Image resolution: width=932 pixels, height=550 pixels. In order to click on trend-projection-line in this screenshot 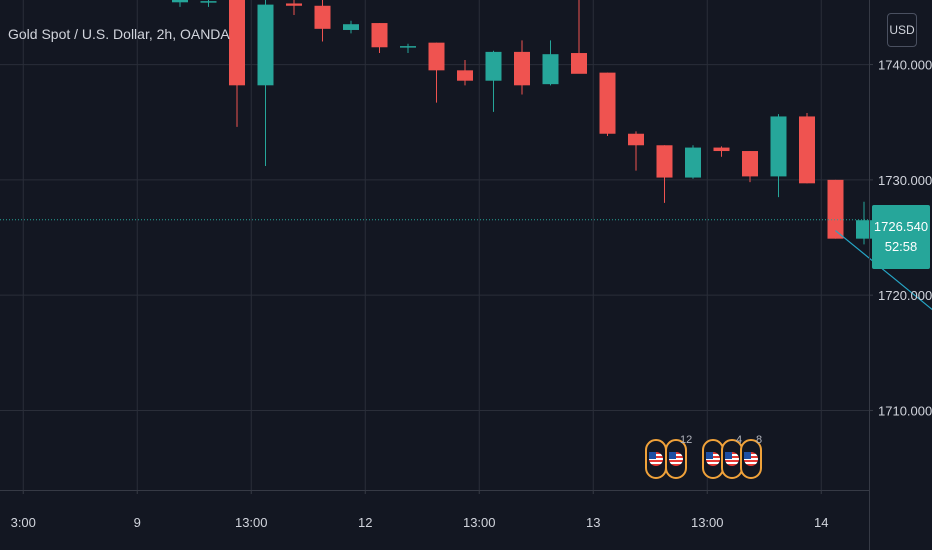, I will do `click(883, 270)`.